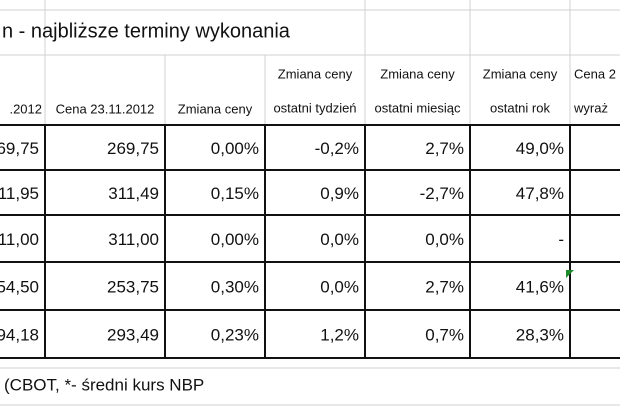  Describe the element at coordinates (146, 31) in the screenshot. I see `sheet-title: n - najbliższe terminy wykonania` at that location.